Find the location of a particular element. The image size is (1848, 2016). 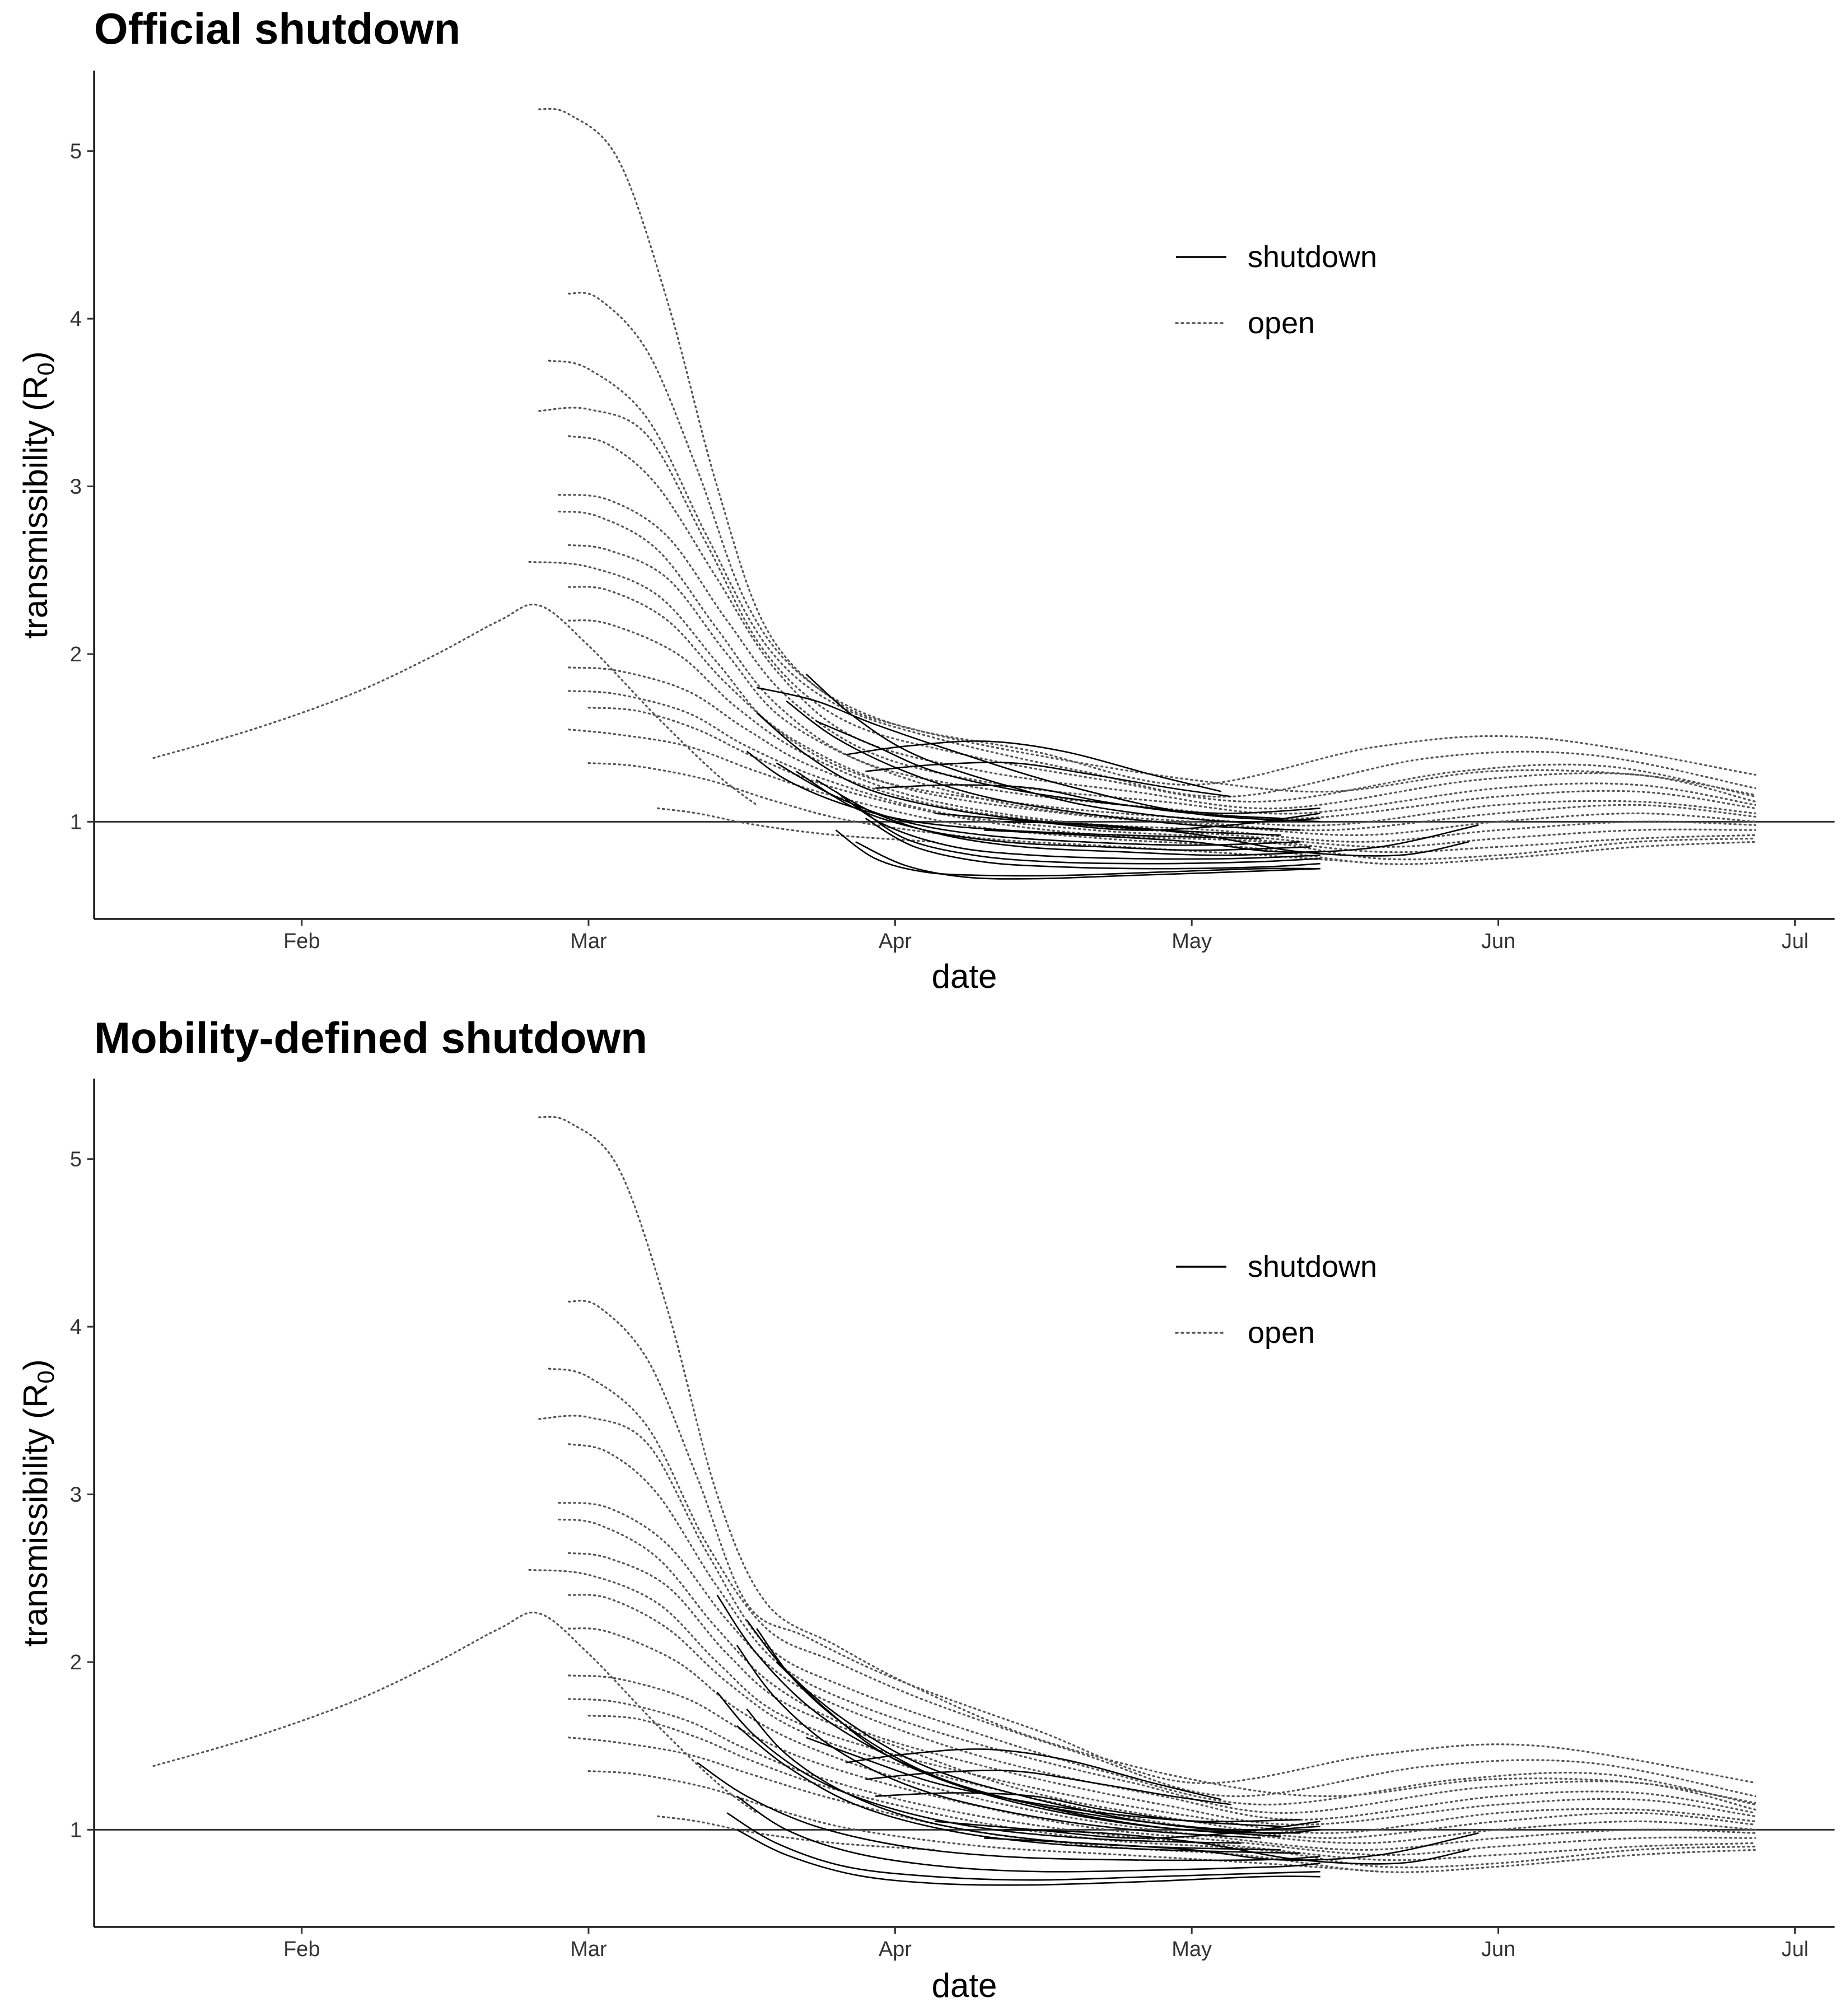

y-axis-title-main: transmissibility (R is located at coordinates (36, 508).